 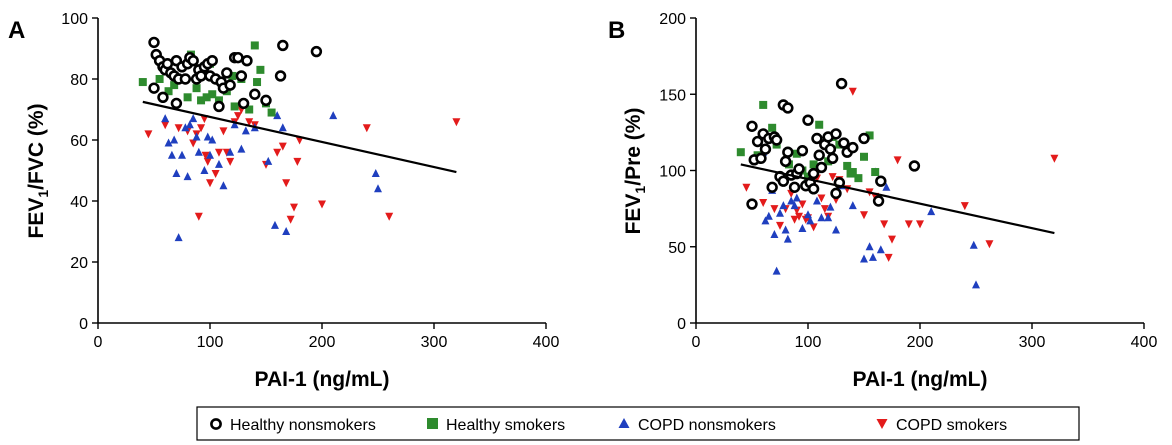 What do you see at coordinates (303, 425) in the screenshot?
I see `legend-label-healthy-nonsmokers: Healthy nonsmokers` at bounding box center [303, 425].